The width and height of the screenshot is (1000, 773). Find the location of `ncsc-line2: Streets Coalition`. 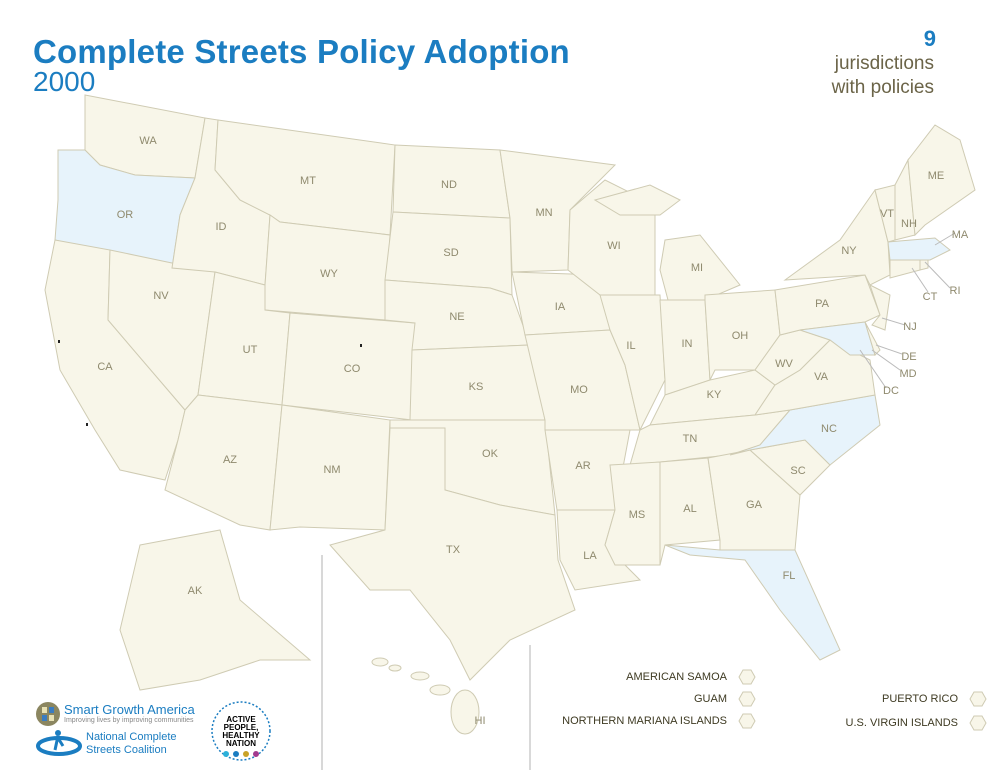

ncsc-line2: Streets Coalition is located at coordinates (126, 750).